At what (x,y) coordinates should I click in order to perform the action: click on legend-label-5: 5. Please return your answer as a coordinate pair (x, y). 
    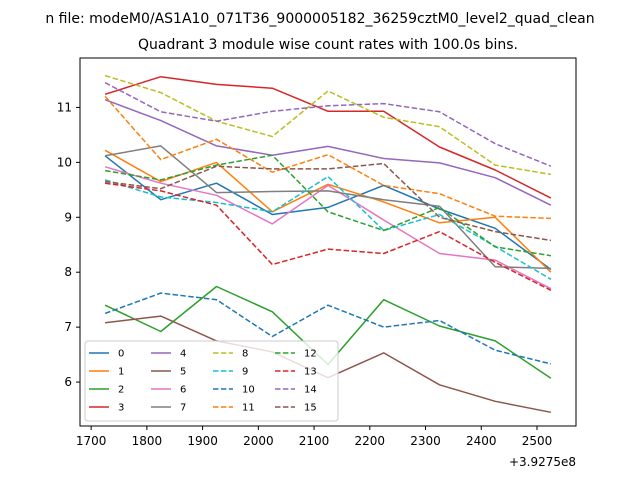
    Looking at the image, I should click on (183, 372).